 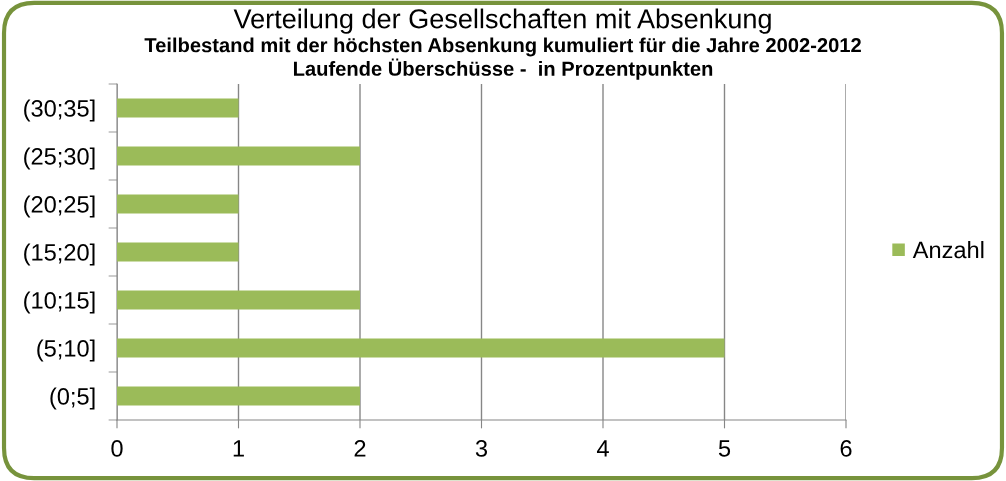 What do you see at coordinates (117, 448) in the screenshot?
I see `x-tick-label: 0` at bounding box center [117, 448].